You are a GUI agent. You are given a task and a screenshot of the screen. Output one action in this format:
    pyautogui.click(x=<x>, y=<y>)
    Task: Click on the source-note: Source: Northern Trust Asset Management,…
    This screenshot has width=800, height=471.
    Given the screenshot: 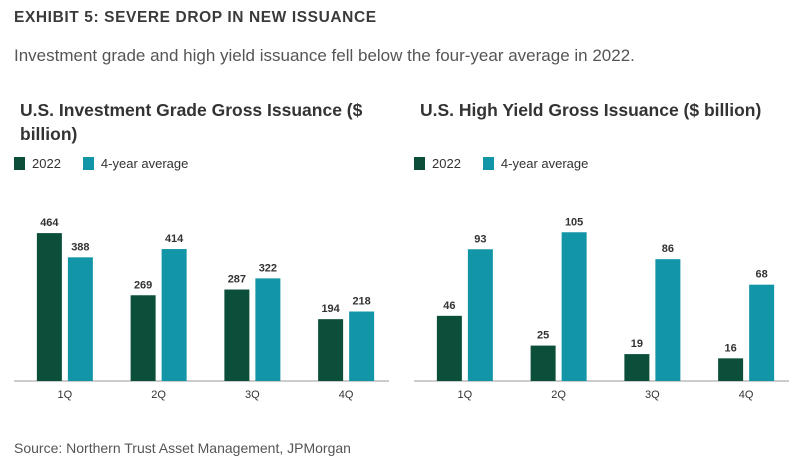 What is the action you would take?
    pyautogui.click(x=182, y=448)
    